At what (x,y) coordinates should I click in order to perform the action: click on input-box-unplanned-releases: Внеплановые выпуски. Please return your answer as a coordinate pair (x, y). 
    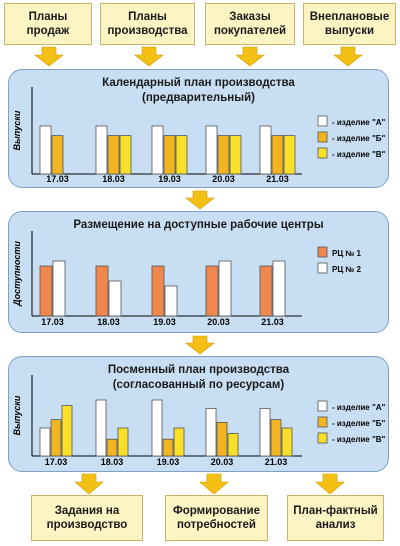
    Looking at the image, I should click on (349, 24).